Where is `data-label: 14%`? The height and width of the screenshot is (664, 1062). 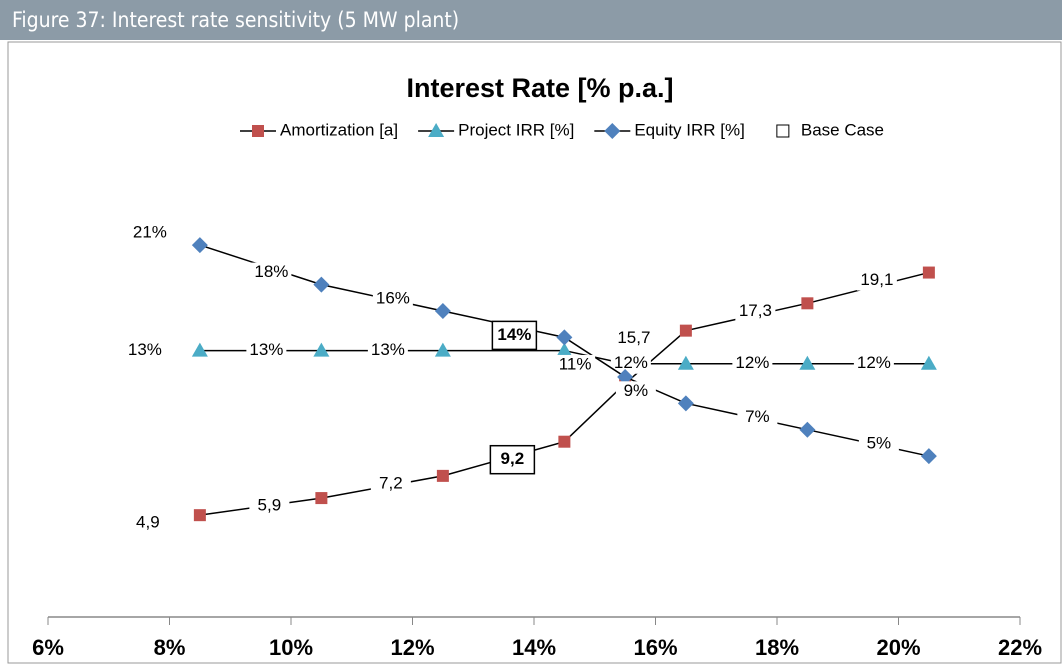 data-label: 14% is located at coordinates (514, 334).